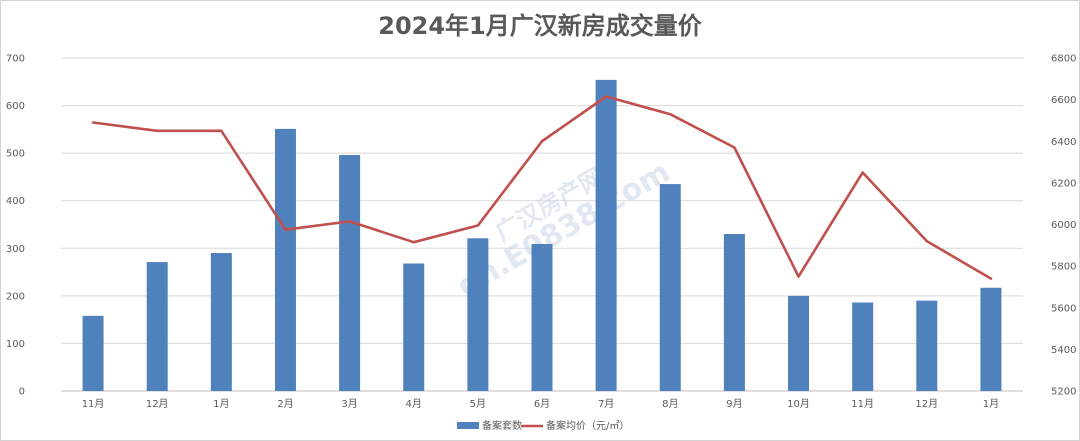  Describe the element at coordinates (15, 344) in the screenshot. I see `y-left-tick-label: 100` at that location.